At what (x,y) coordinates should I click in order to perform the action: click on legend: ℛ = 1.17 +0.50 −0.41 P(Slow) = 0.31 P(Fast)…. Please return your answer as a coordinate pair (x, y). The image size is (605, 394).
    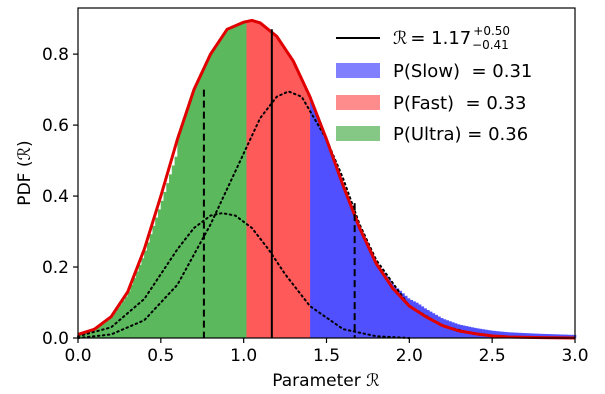
    Looking at the image, I should click on (434, 84).